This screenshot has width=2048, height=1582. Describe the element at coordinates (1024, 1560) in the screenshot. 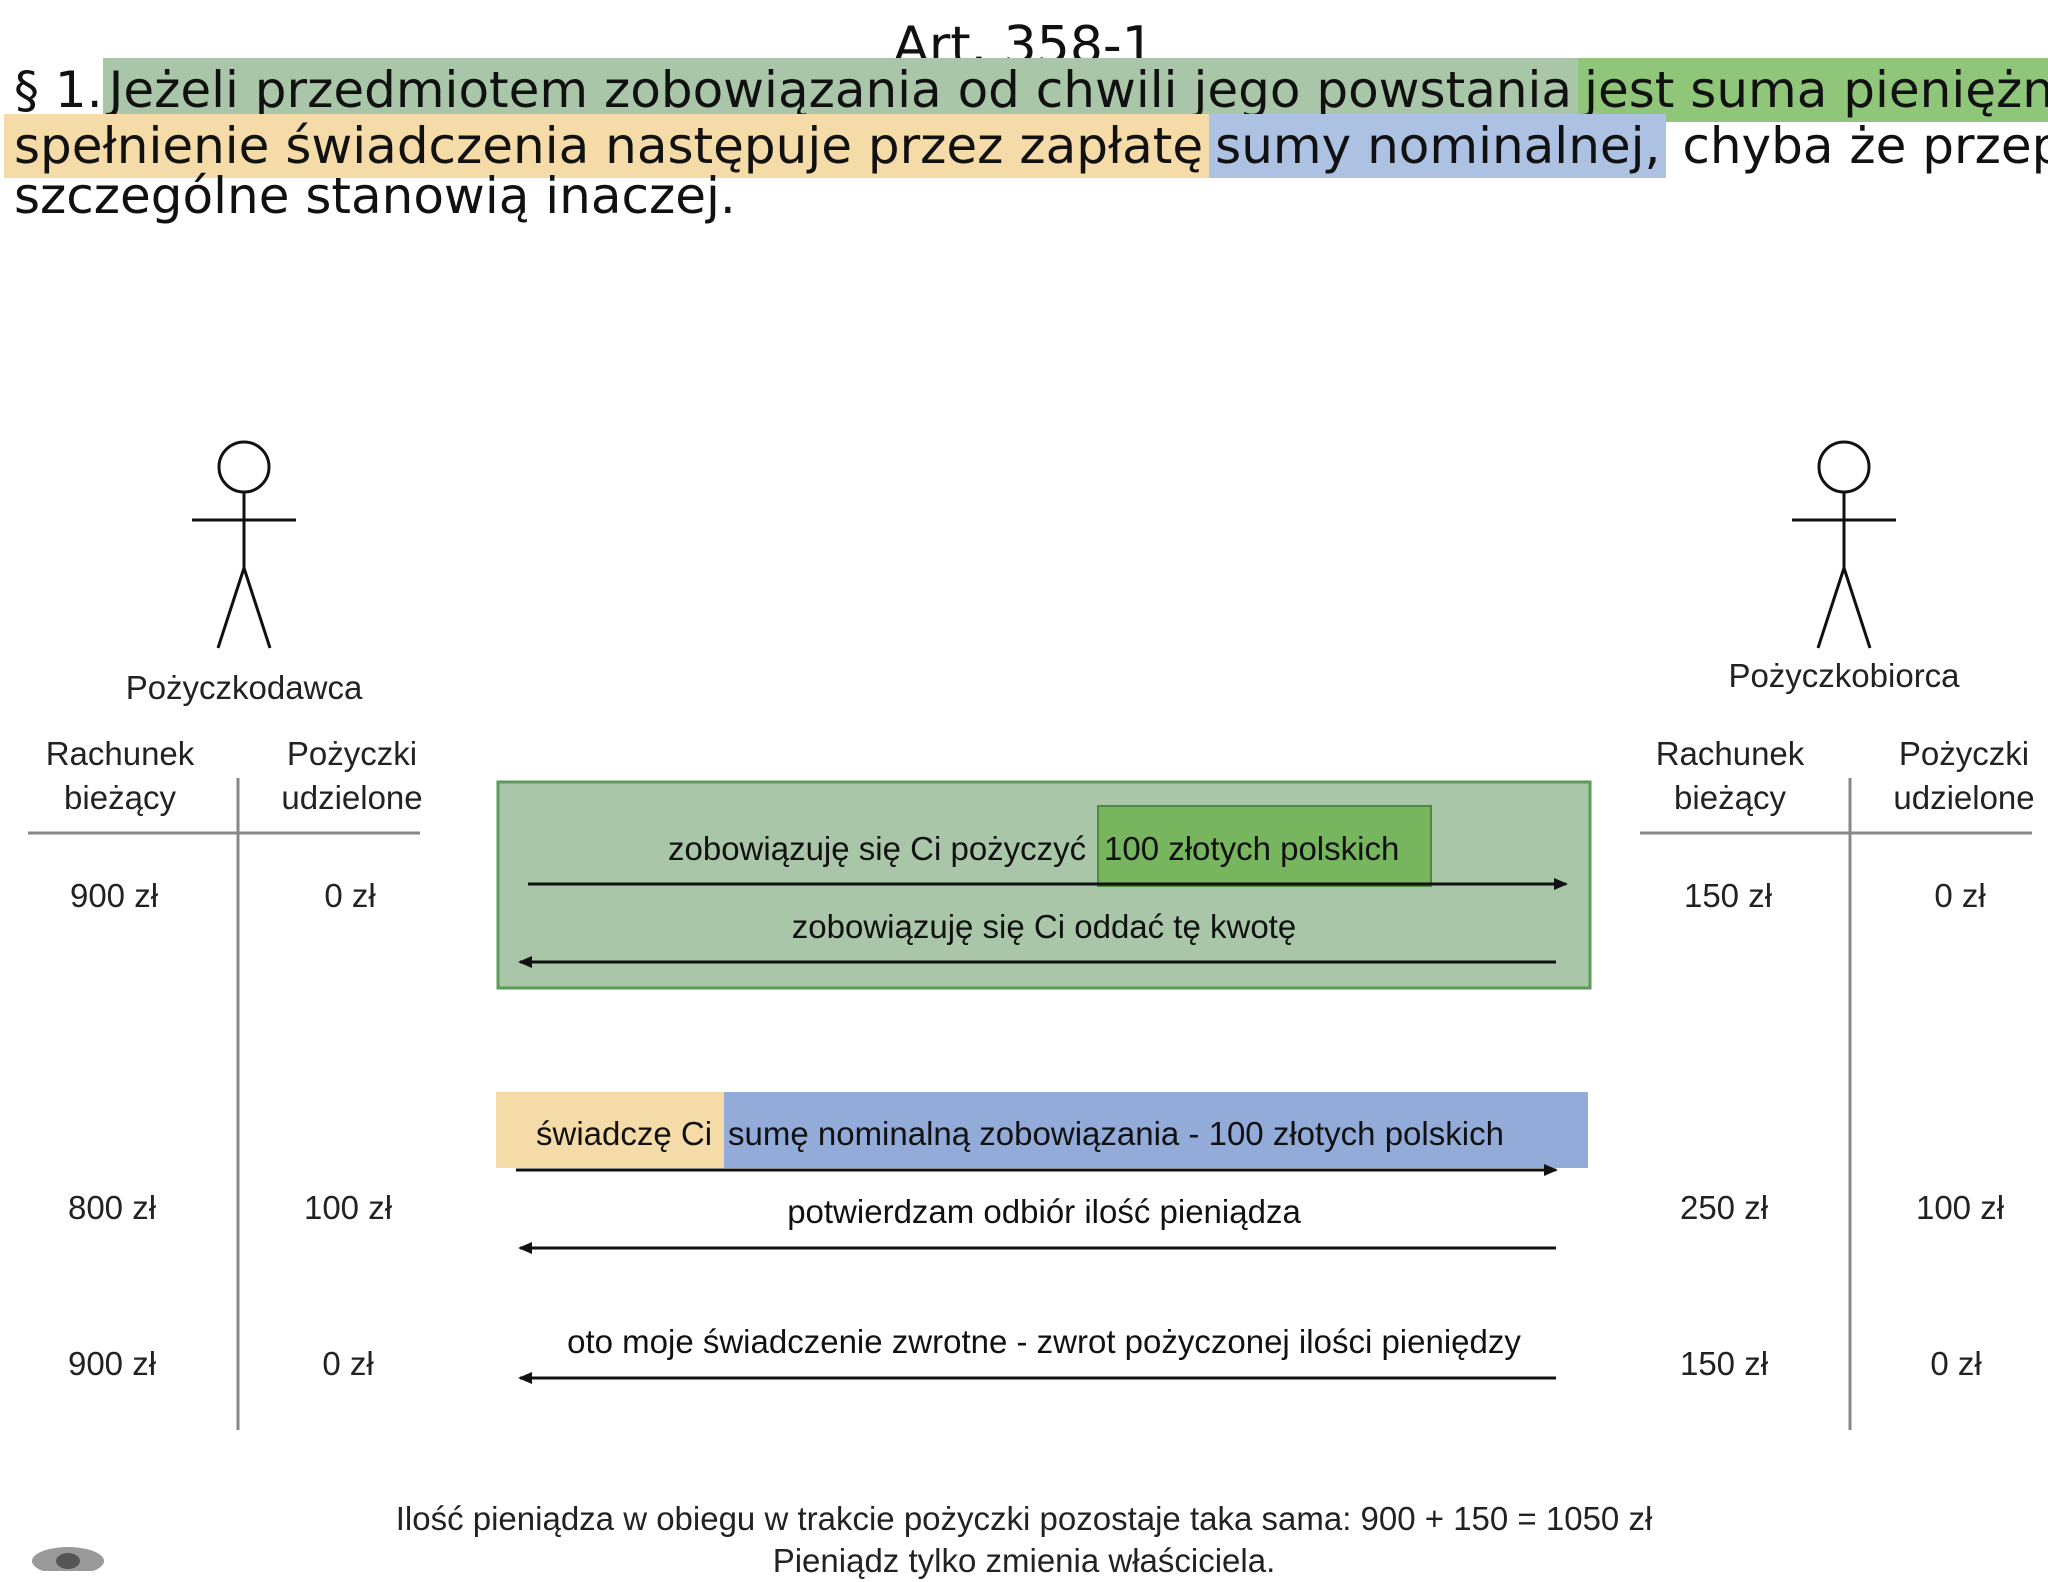

I see `footer-conclusion: Pieniądz tylko zmienia właściciela.` at that location.